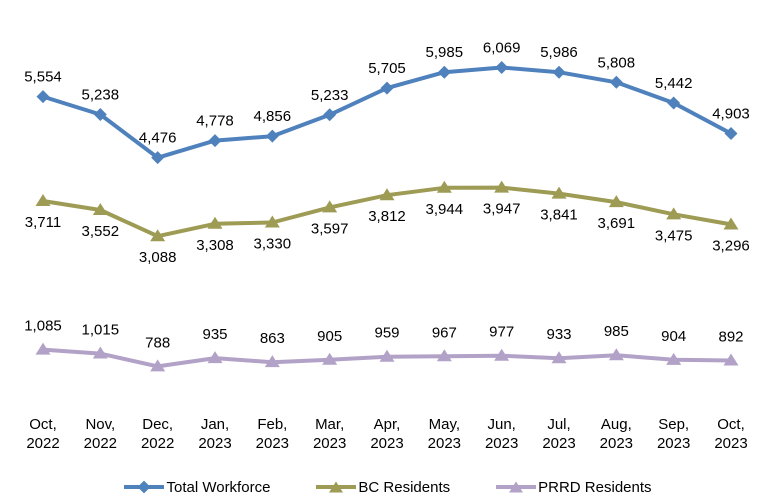  I want to click on data-label-bc-residents: 3,812, so click(387, 216).